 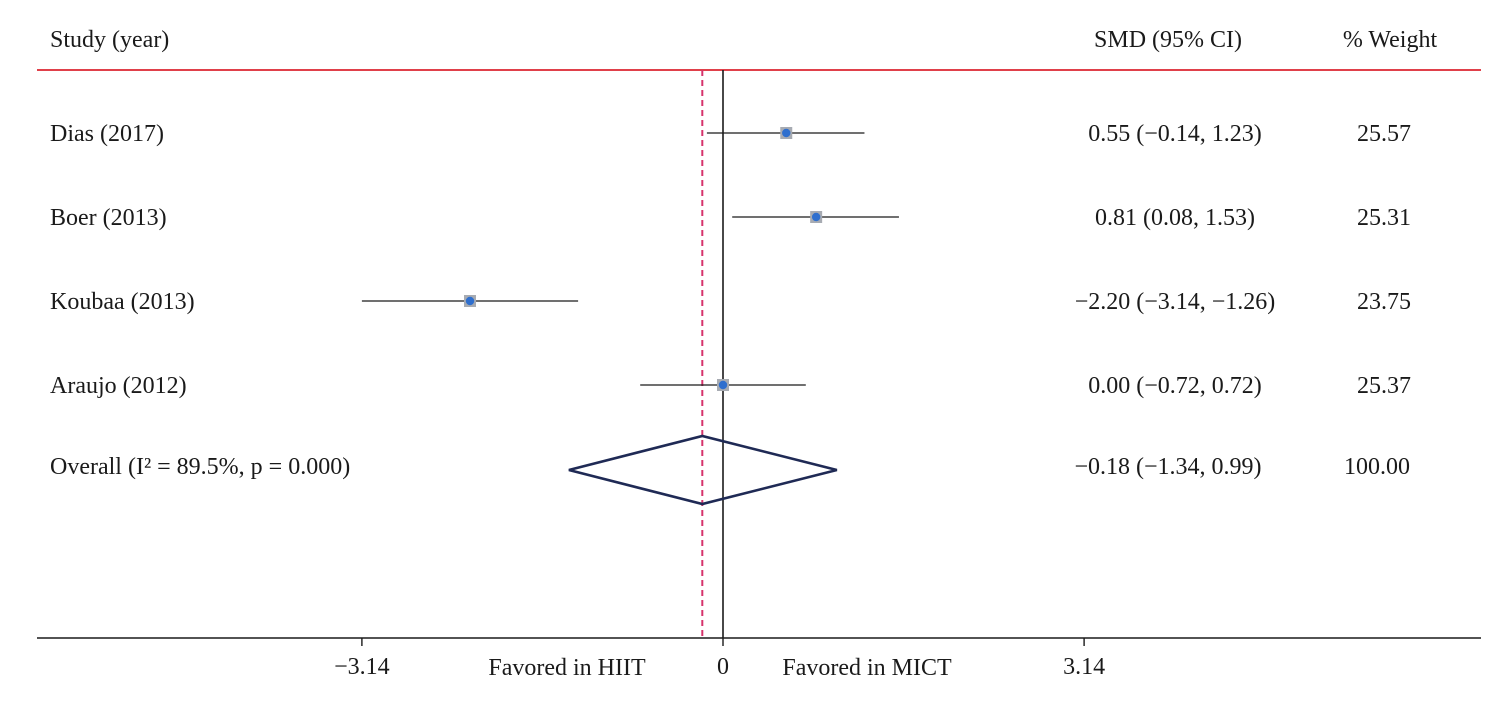 I want to click on x-tick-label-2: 3.14, so click(x=1084, y=667).